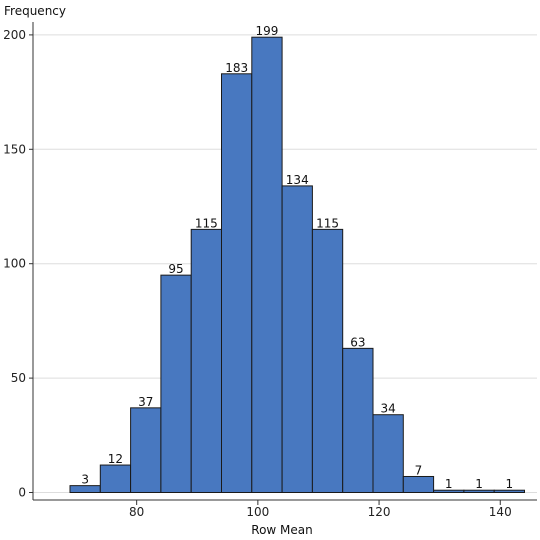 This screenshot has width=540, height=540. Describe the element at coordinates (419, 470) in the screenshot. I see `bar-count-label: 7` at that location.